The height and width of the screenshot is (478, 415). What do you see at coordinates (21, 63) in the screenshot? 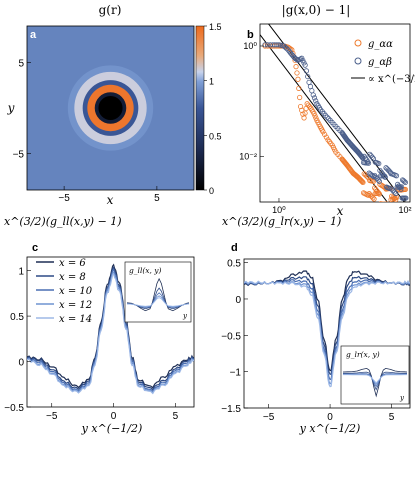
I see `ytick-label: 5` at bounding box center [21, 63].